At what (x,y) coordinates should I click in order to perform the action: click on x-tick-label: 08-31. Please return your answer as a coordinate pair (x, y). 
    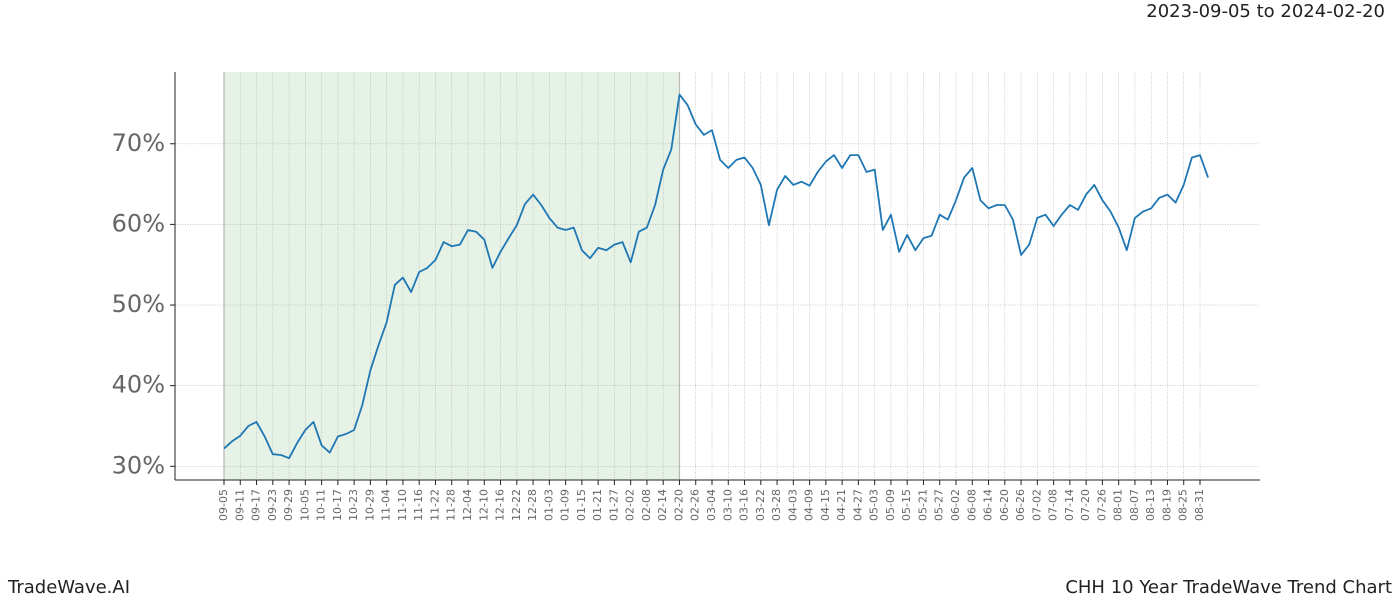
    Looking at the image, I should click on (1199, 505).